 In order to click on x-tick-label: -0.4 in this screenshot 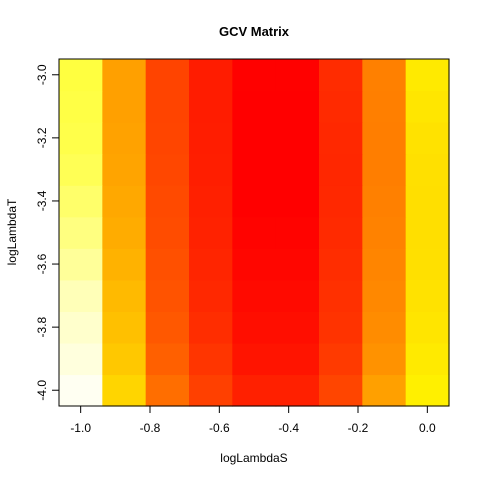, I will do `click(288, 428)`.